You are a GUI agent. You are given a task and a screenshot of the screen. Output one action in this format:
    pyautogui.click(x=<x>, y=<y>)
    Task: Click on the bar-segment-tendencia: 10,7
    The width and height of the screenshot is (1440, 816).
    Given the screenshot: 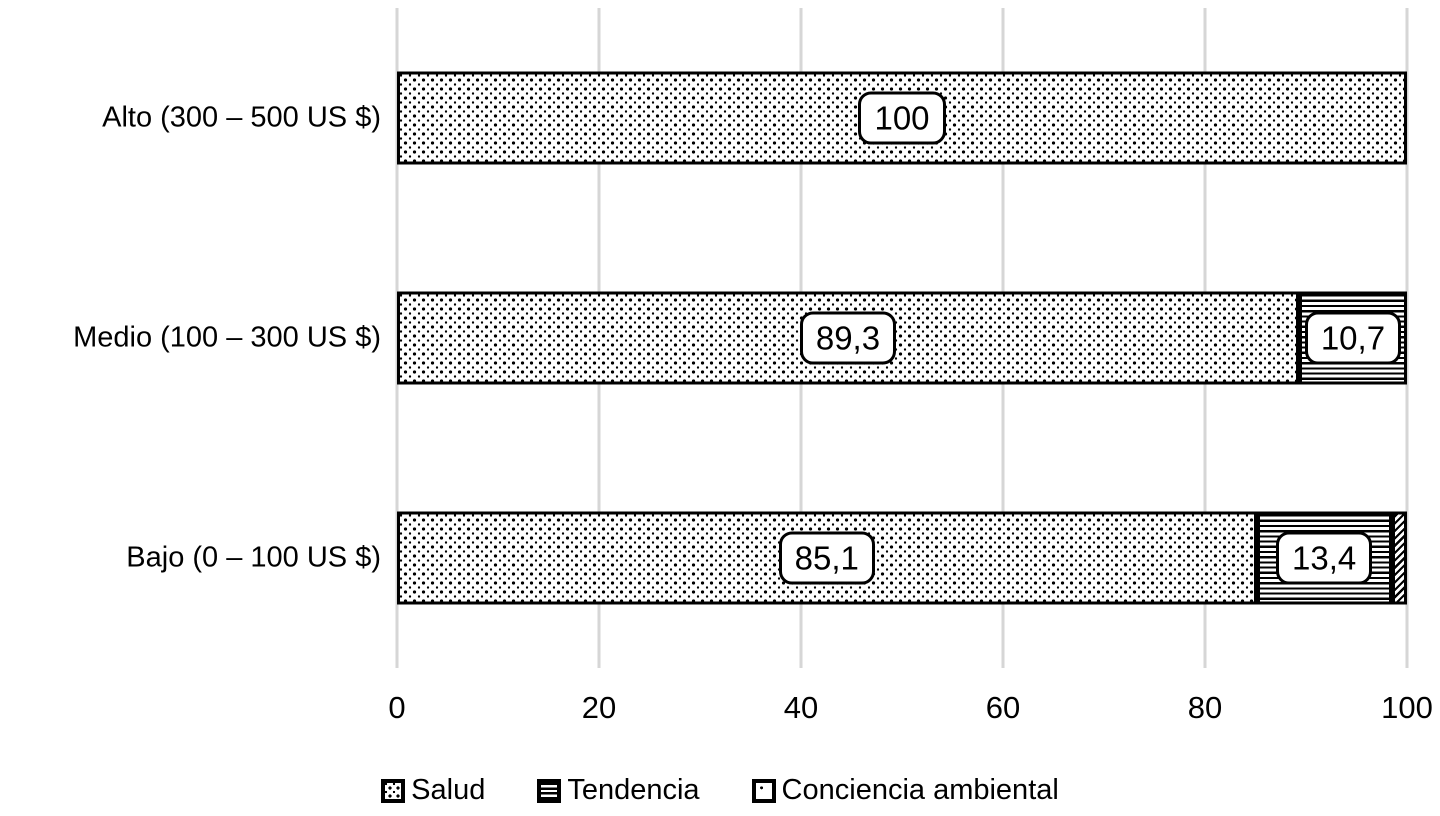 What is the action you would take?
    pyautogui.click(x=1352, y=338)
    